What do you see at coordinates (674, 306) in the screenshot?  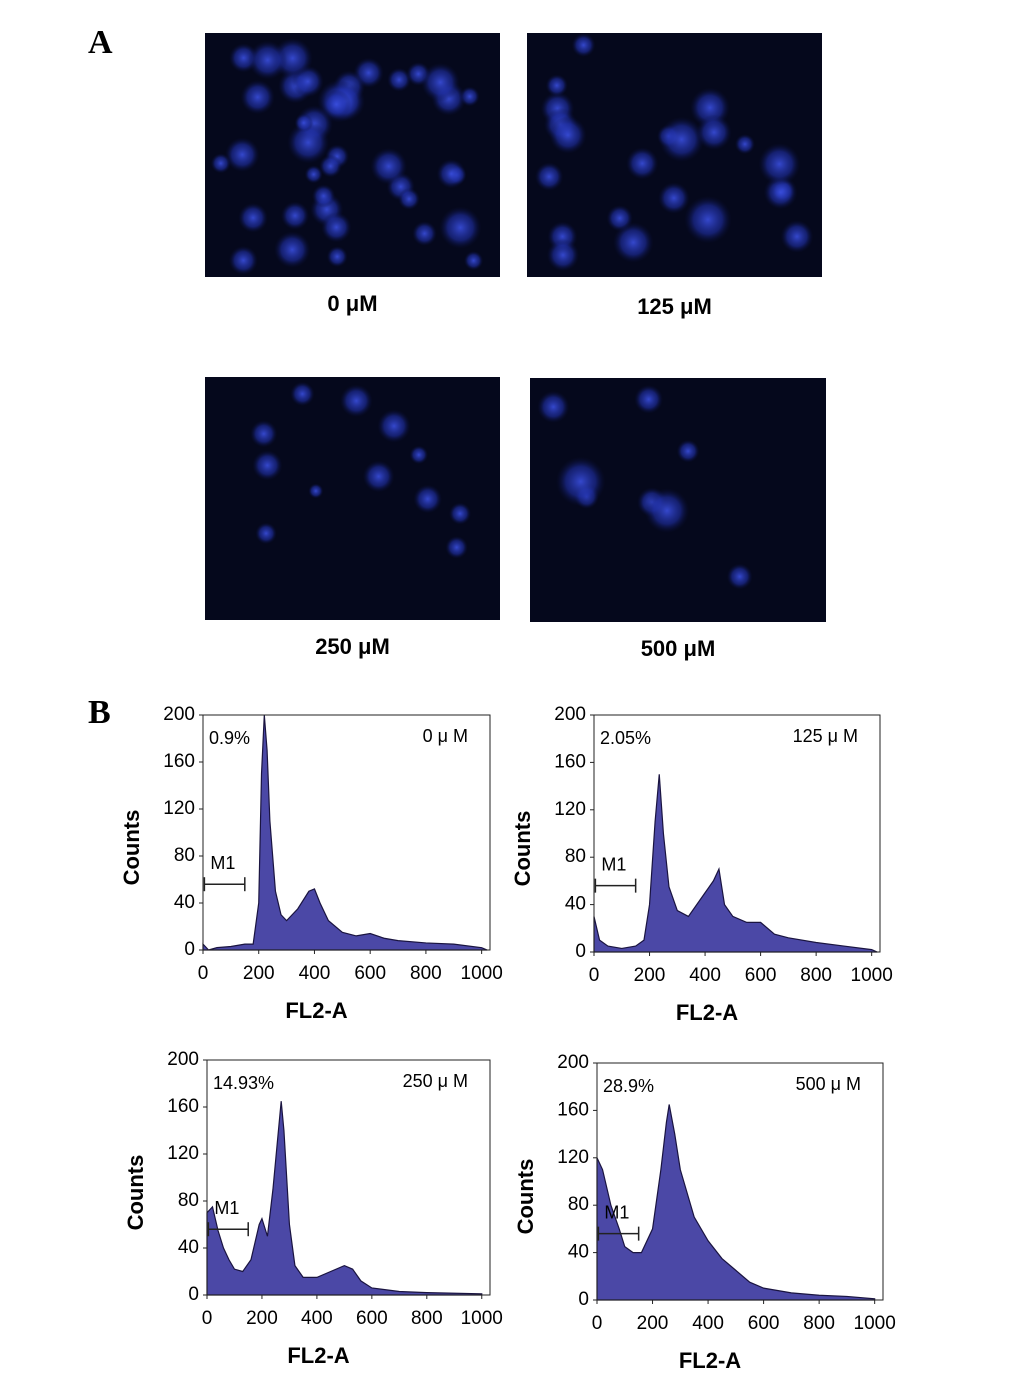 I see `image-caption: 125 μM` at bounding box center [674, 306].